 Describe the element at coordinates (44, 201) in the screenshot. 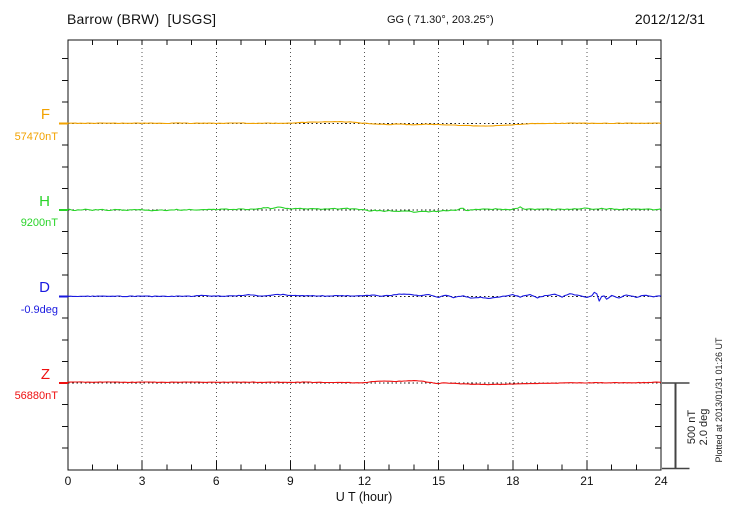

I see `channel-label-H: H` at that location.